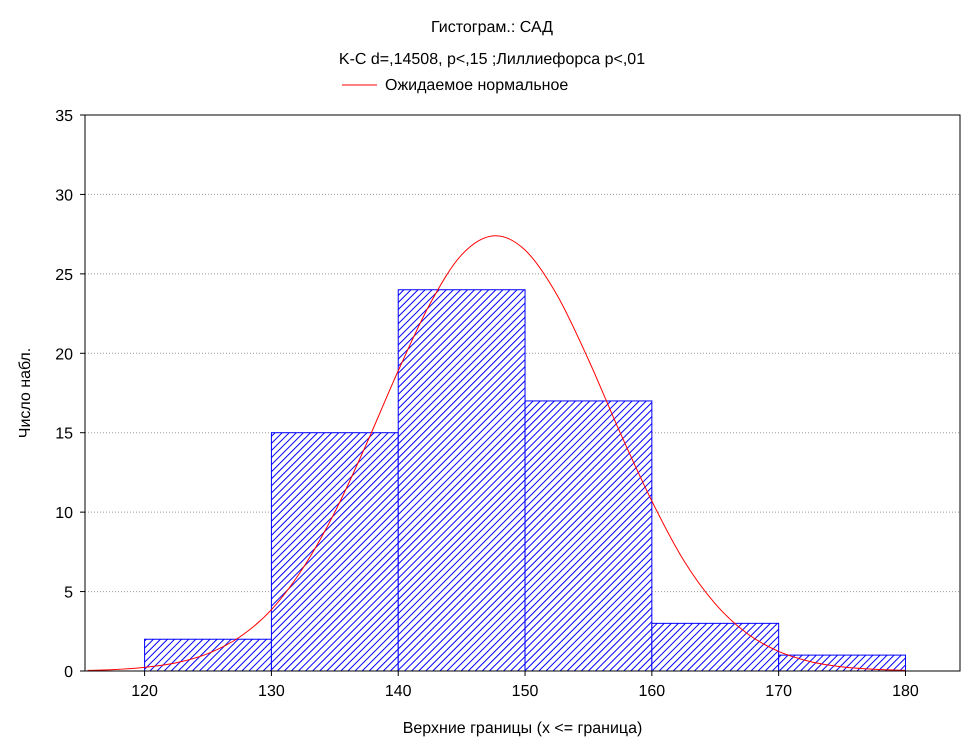  What do you see at coordinates (492, 59) in the screenshot?
I see `chart-subtitle: K-C d=,14508, p<,15 ;Лиллиефорса p<,01` at bounding box center [492, 59].